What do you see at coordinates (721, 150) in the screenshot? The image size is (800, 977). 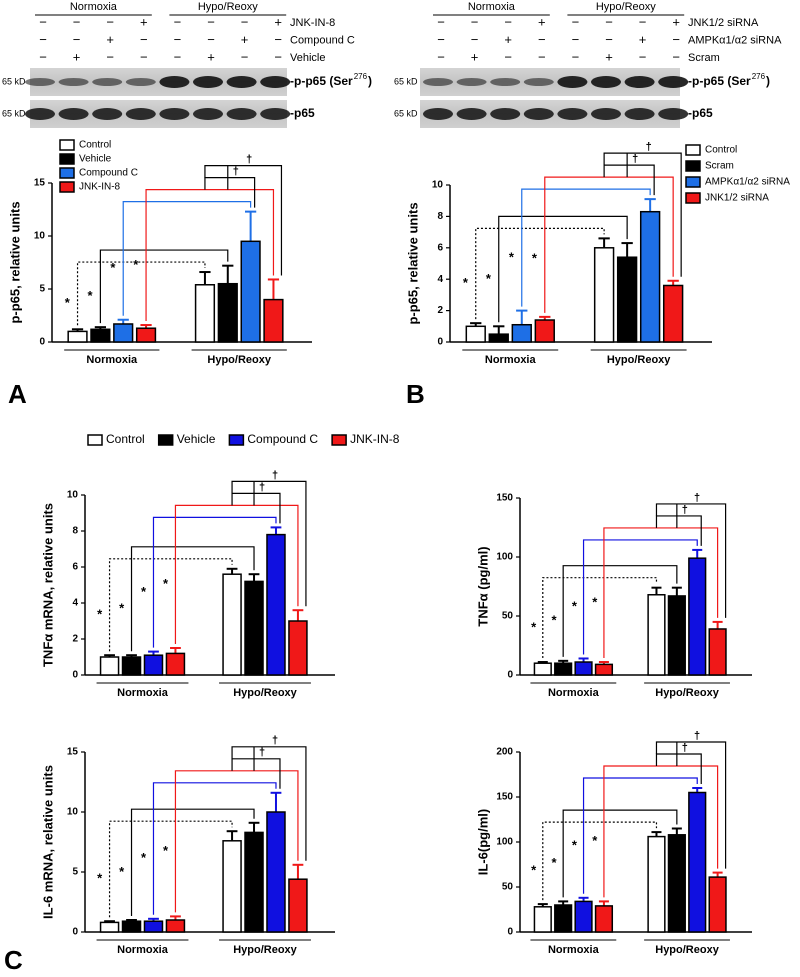 I see `legend-label: Control` at bounding box center [721, 150].